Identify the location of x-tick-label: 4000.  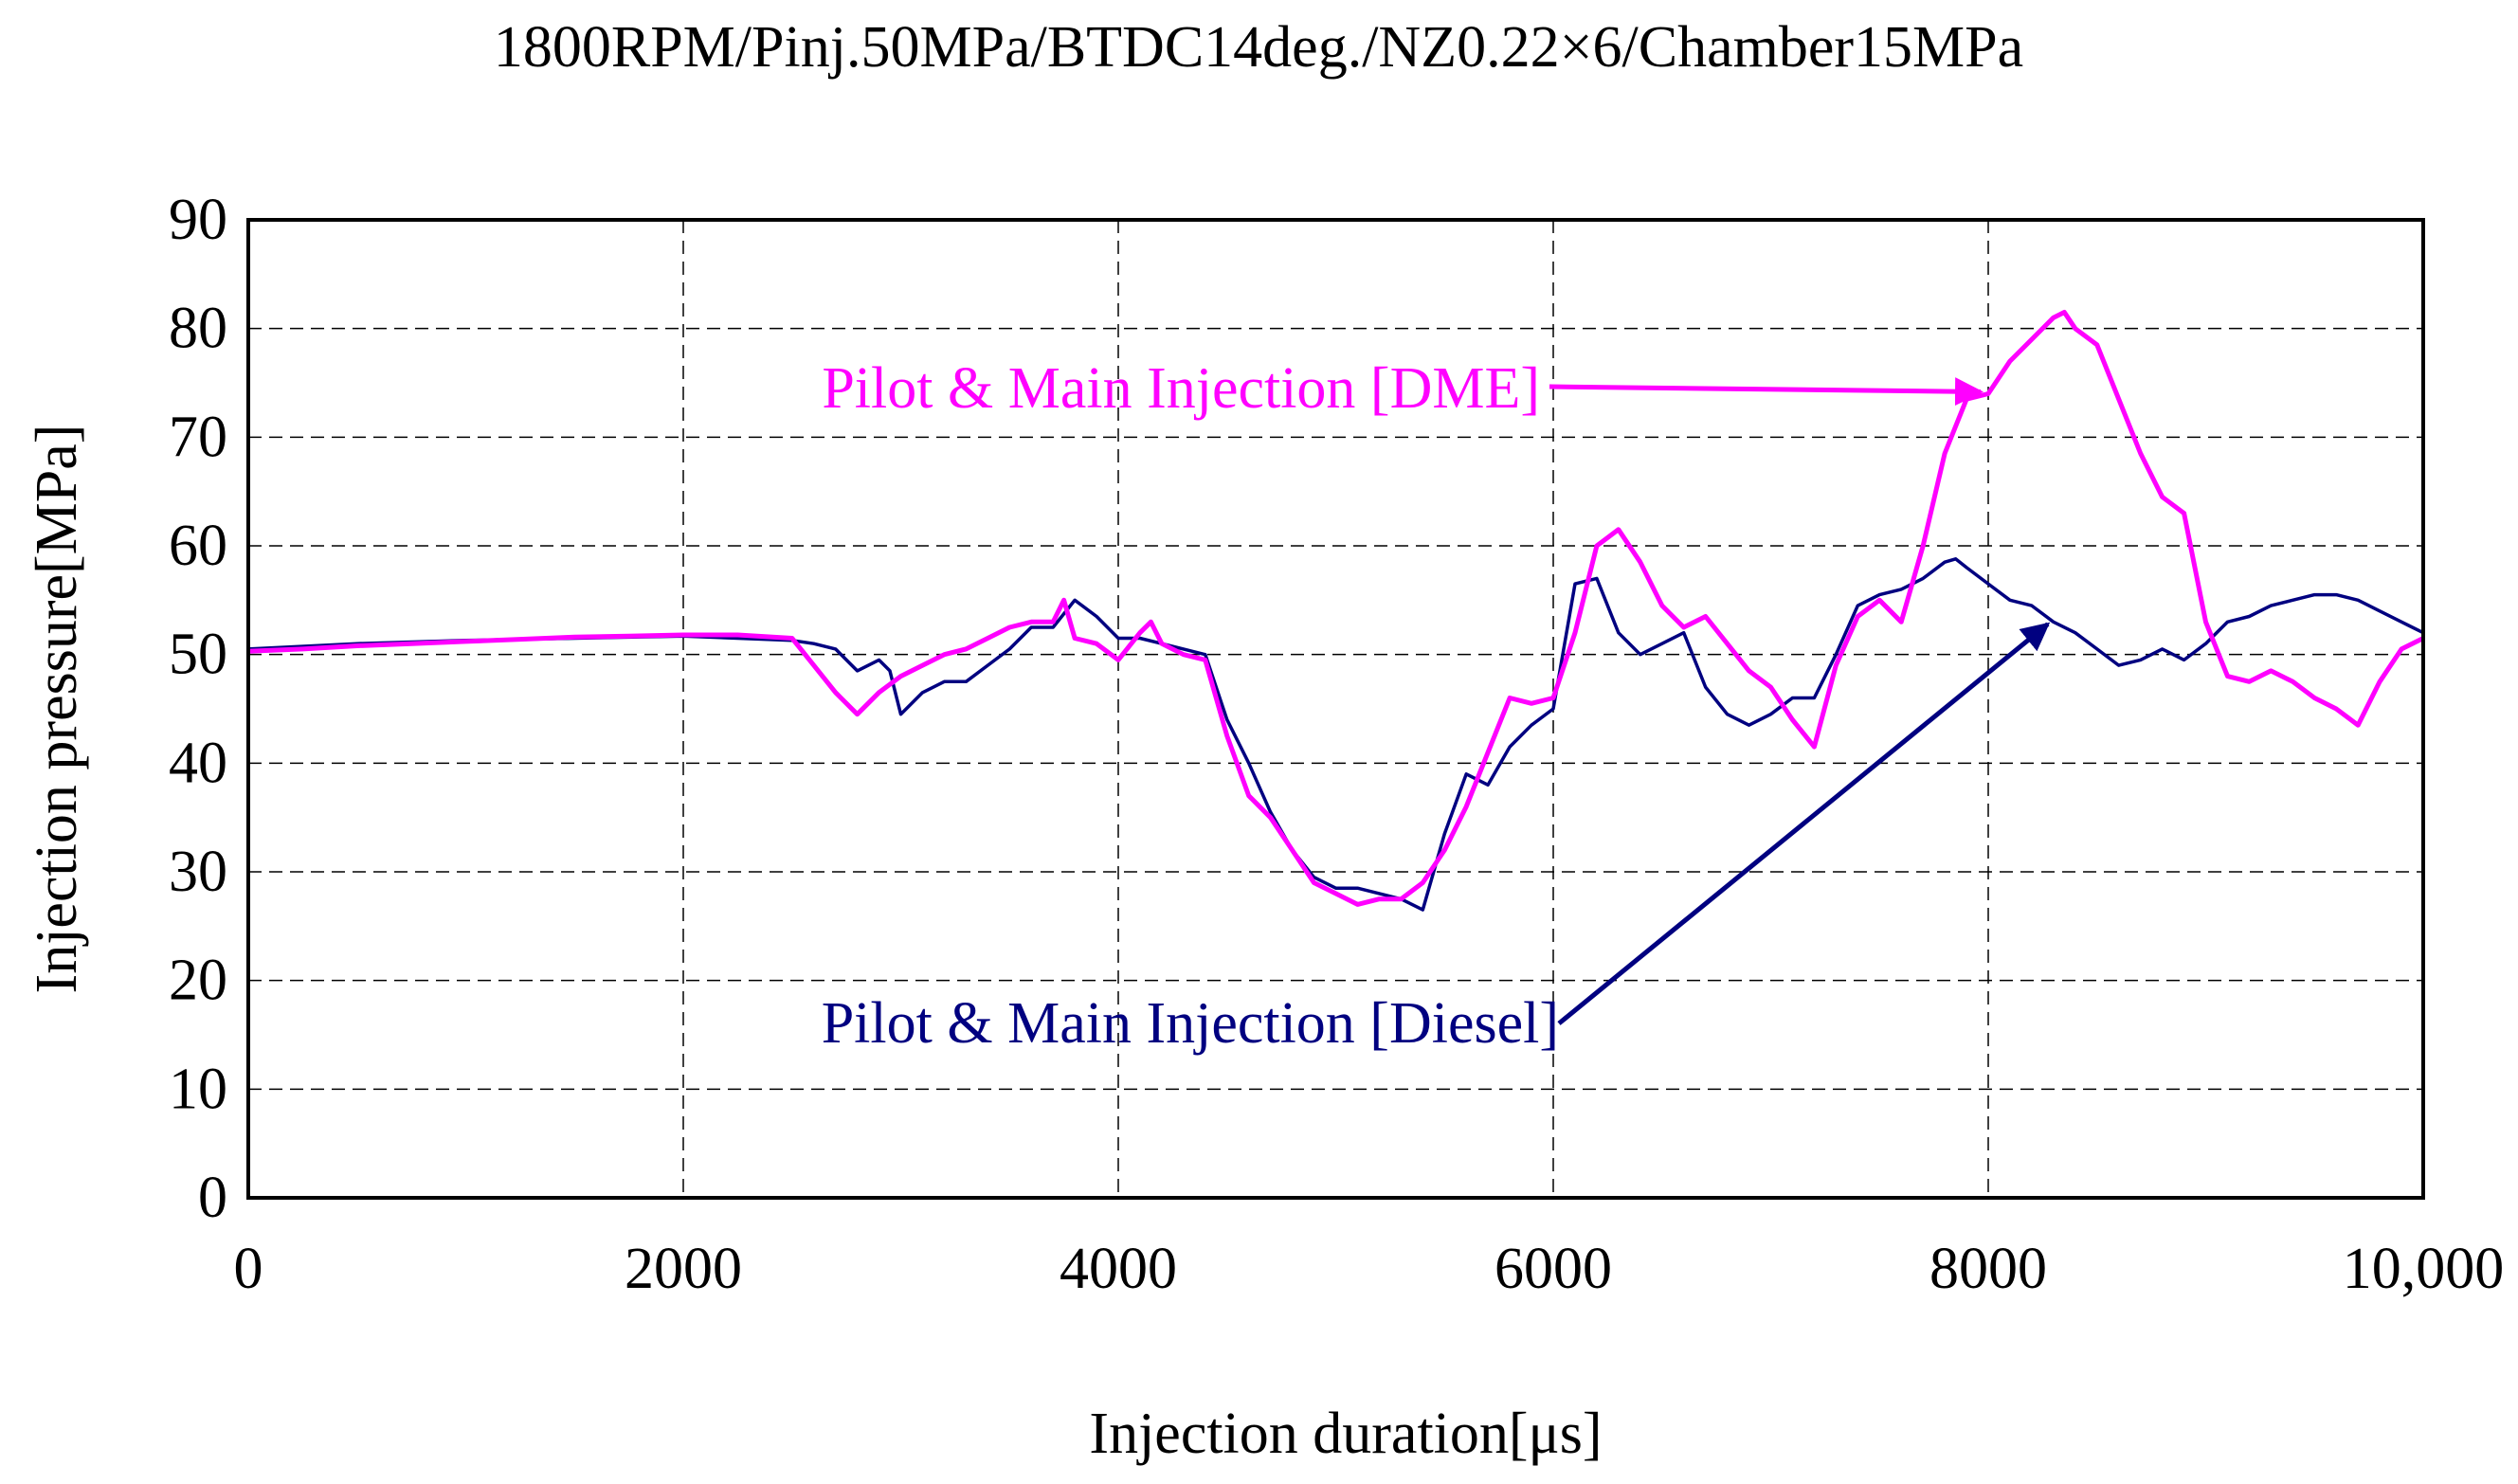
(1118, 1269).